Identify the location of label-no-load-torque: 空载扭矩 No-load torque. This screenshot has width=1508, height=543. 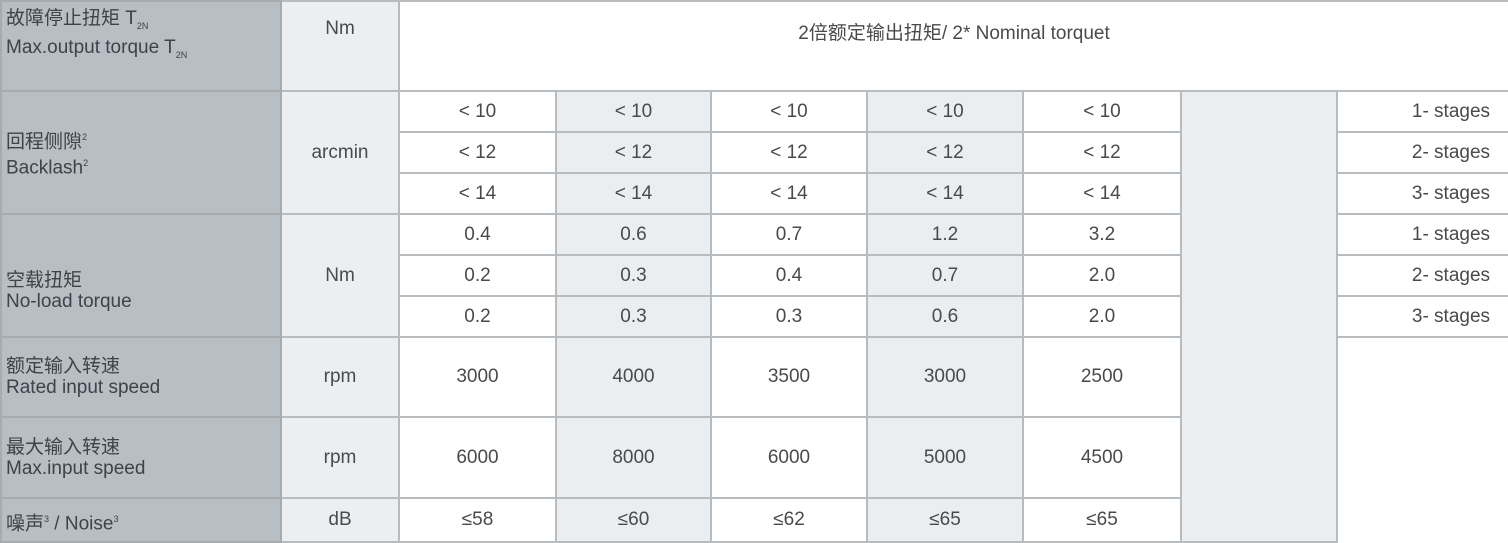
(141, 275).